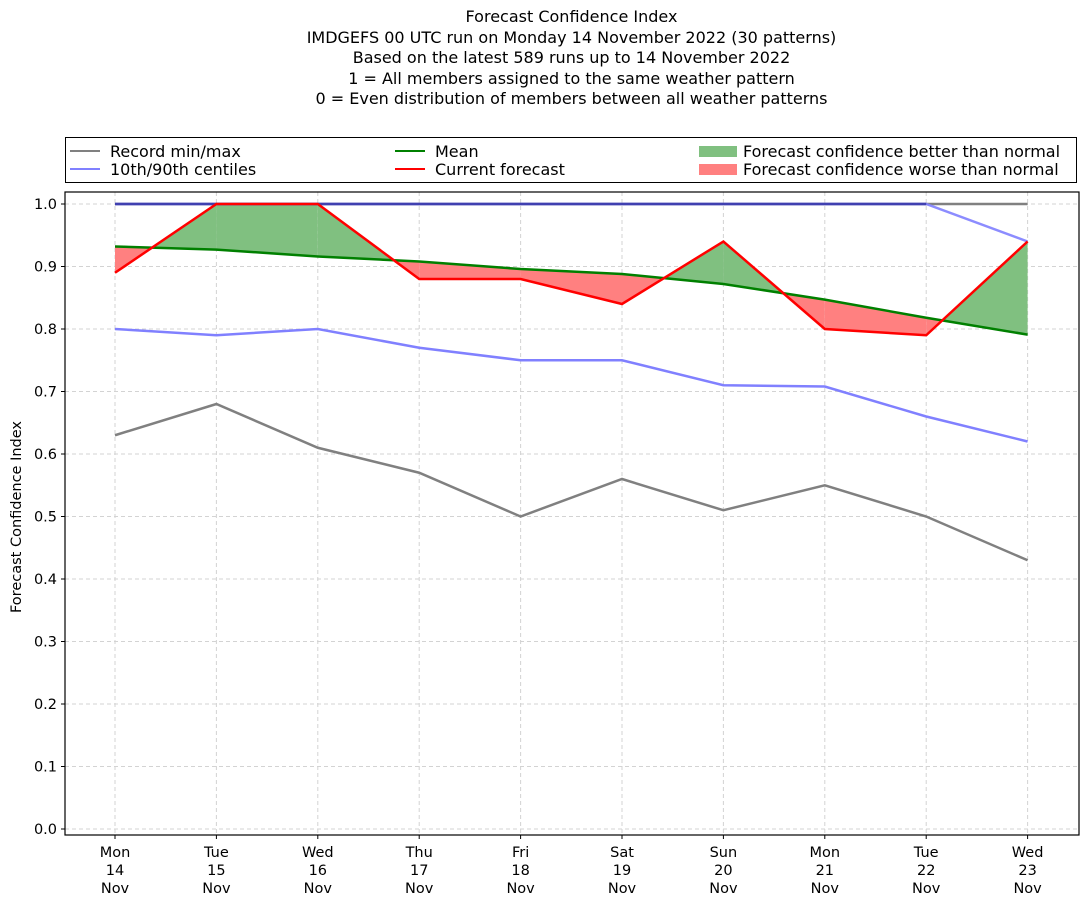 The height and width of the screenshot is (924, 1092). Describe the element at coordinates (419, 853) in the screenshot. I see `x-tick-label: Thu` at that location.